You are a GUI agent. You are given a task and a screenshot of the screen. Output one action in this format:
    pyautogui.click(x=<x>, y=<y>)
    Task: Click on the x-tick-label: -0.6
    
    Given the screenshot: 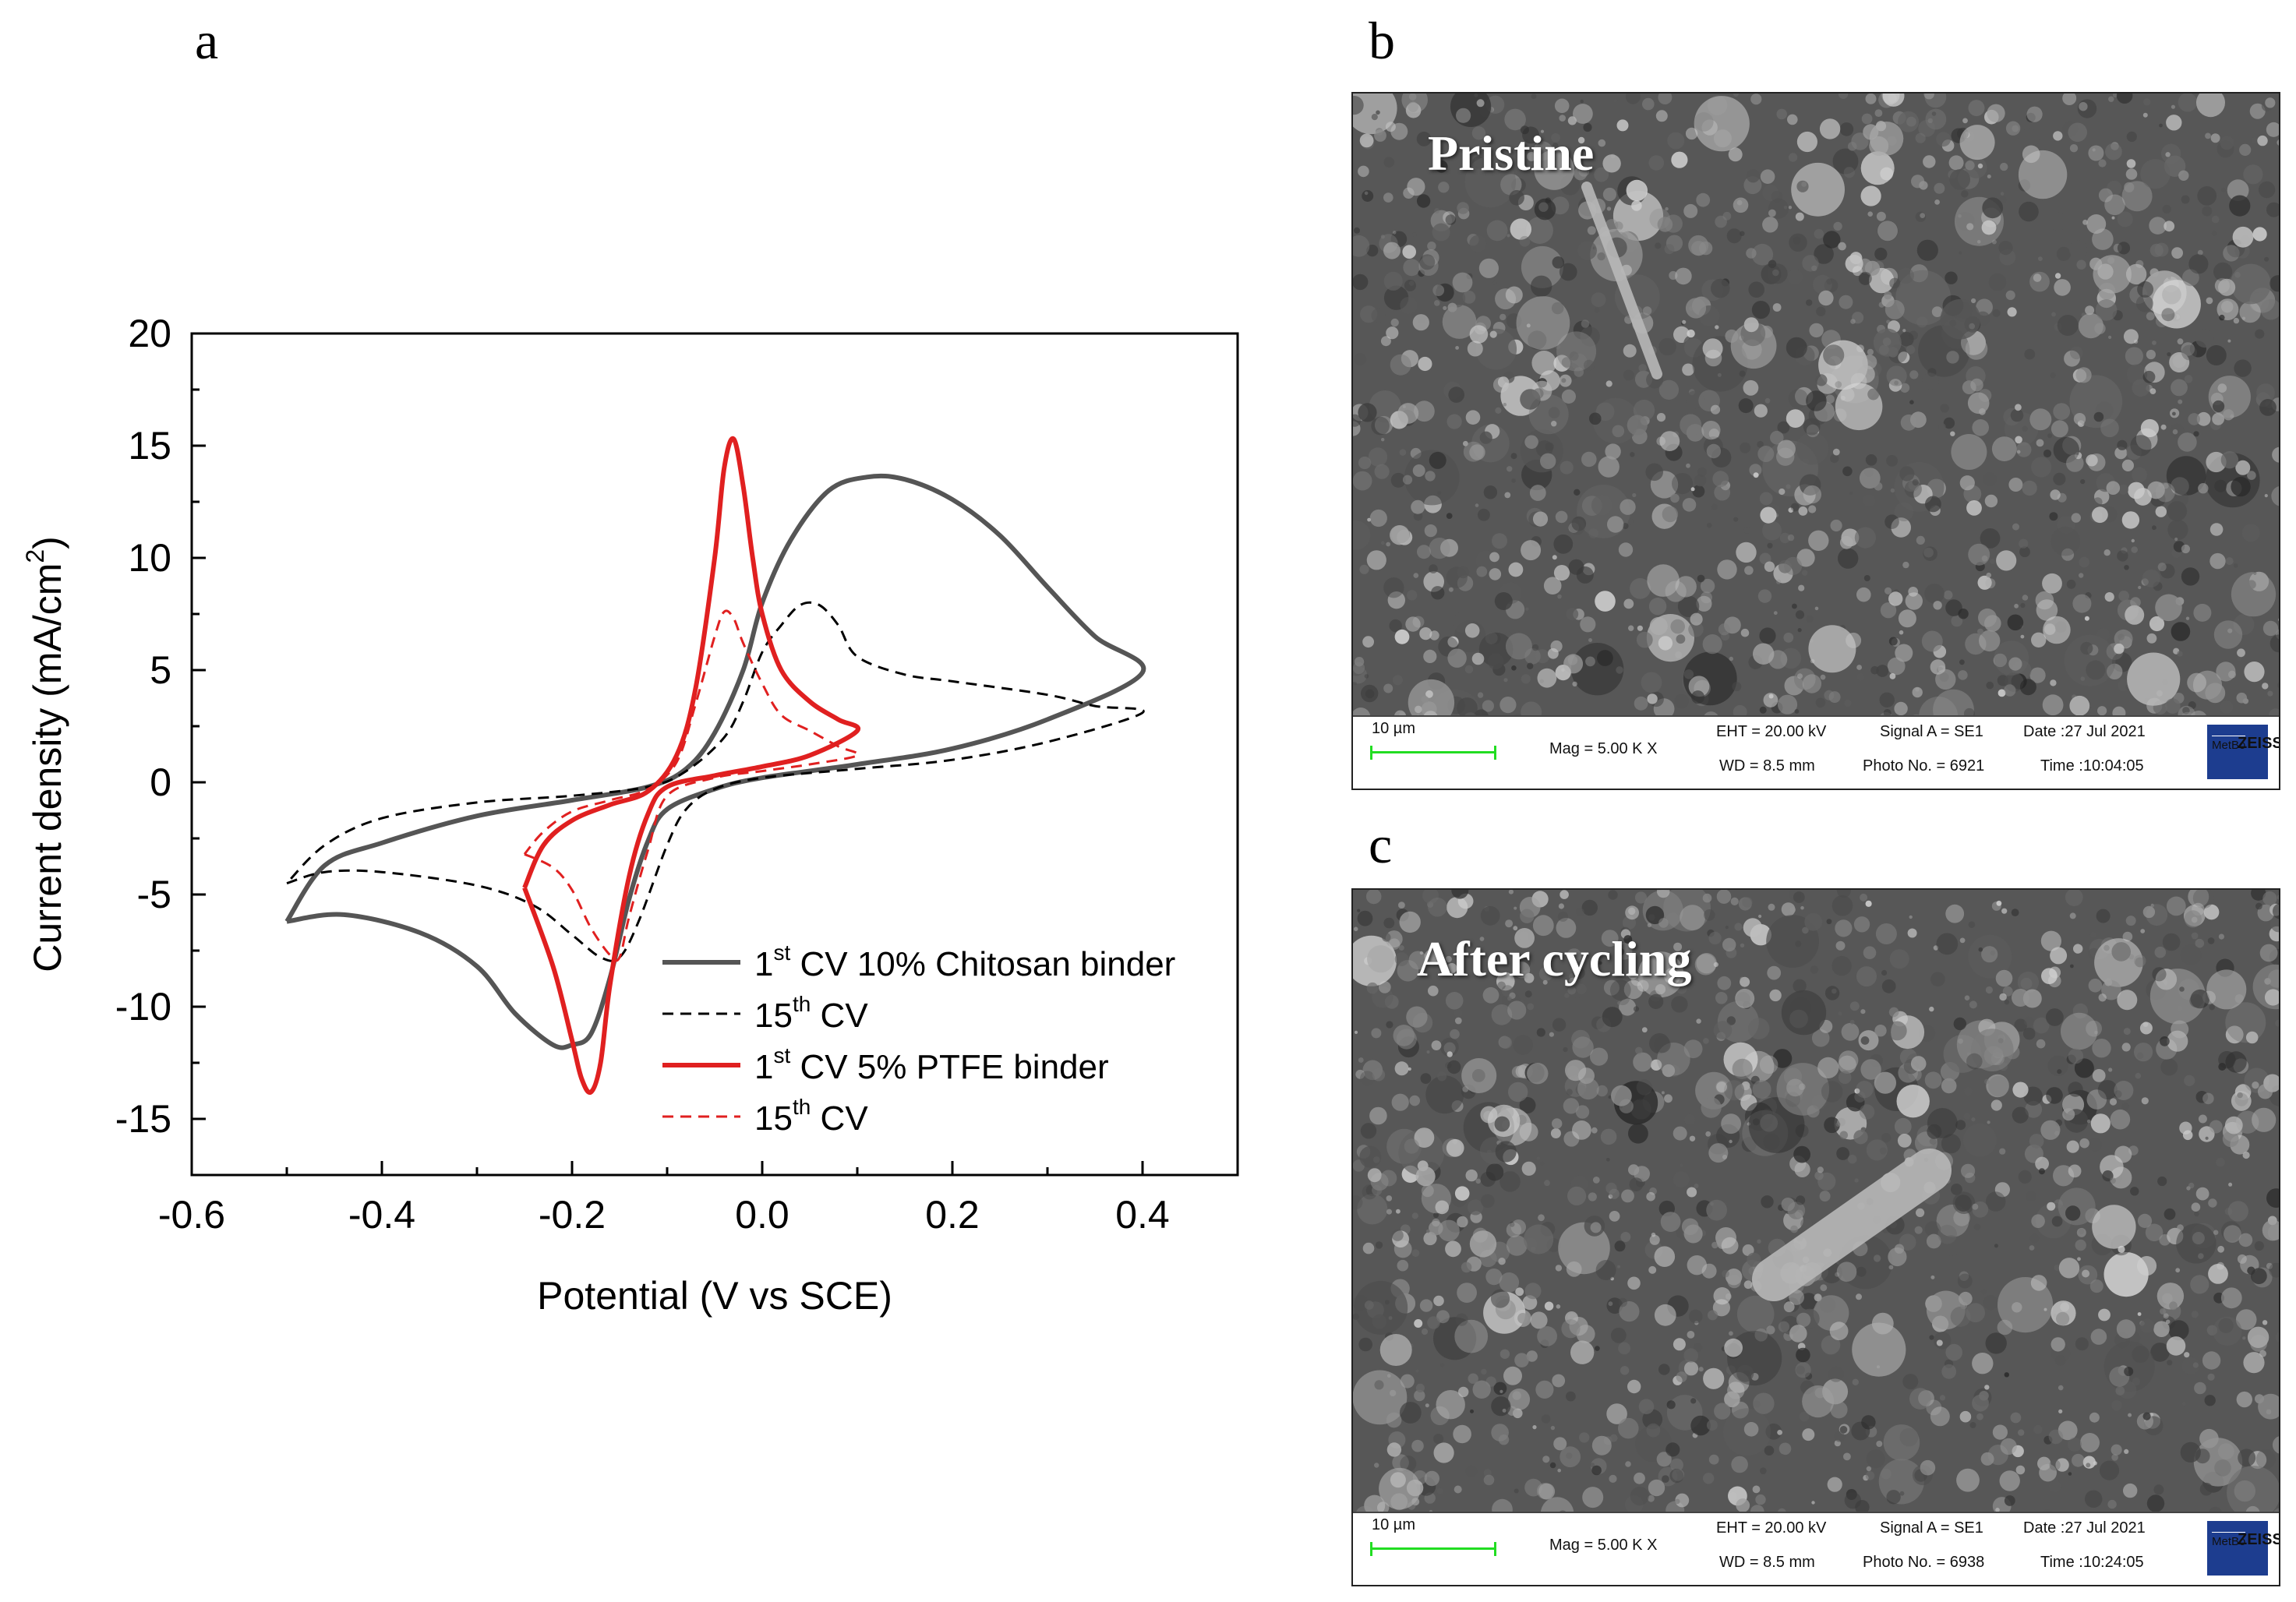 What is the action you would take?
    pyautogui.click(x=192, y=1215)
    